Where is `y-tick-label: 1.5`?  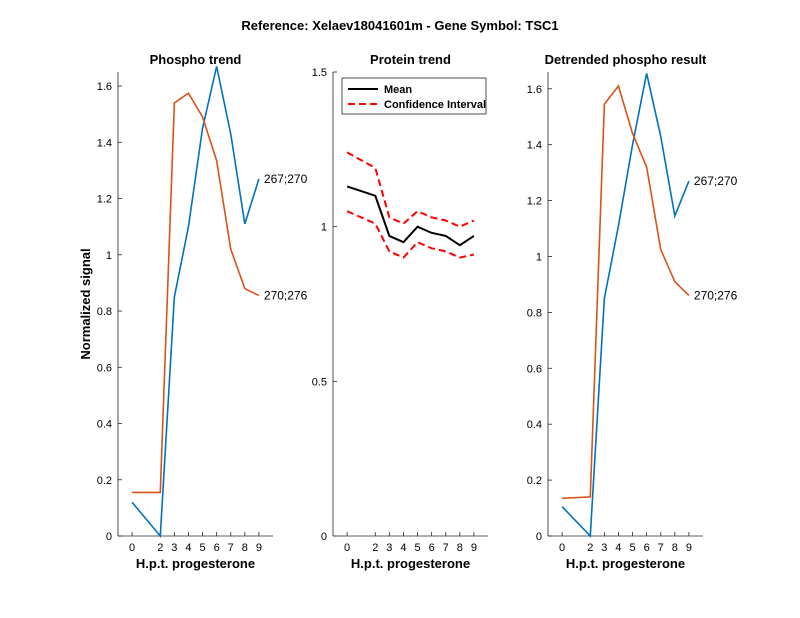
y-tick-label: 1.5 is located at coordinates (319, 73).